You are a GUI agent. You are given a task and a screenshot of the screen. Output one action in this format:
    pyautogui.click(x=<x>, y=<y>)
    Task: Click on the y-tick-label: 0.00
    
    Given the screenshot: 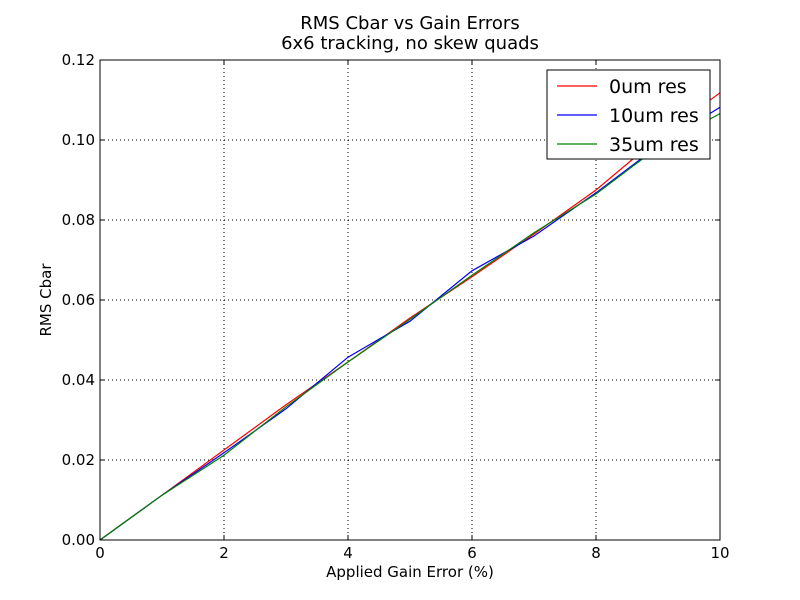 What is the action you would take?
    pyautogui.click(x=78, y=540)
    